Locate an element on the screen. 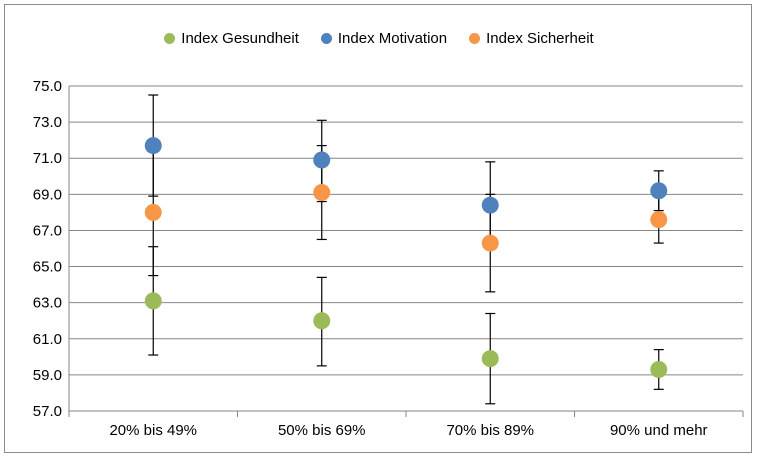 This screenshot has width=758, height=459. x-tick-label: 20% bis 49% is located at coordinates (153, 430).